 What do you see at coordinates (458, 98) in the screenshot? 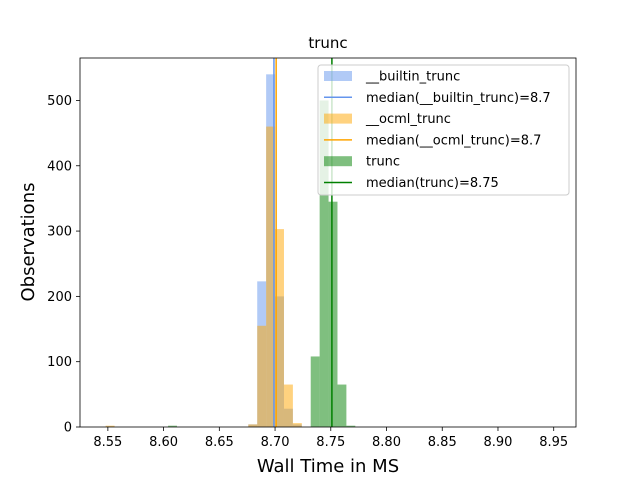
I see `legend-label: median(__builtin_trunc)=8.7` at bounding box center [458, 98].